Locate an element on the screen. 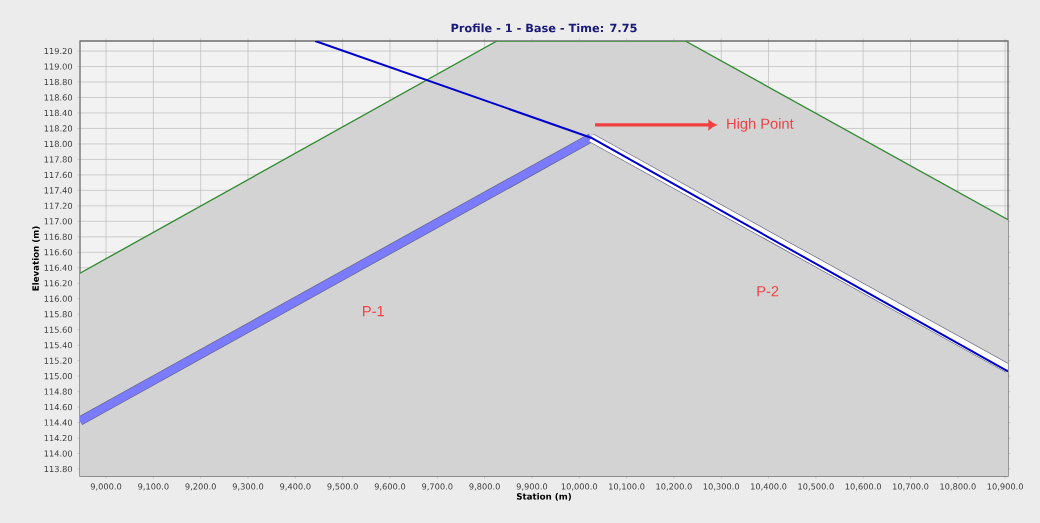 The height and width of the screenshot is (523, 1040). y-tick-label: 118.80 is located at coordinates (58, 82).